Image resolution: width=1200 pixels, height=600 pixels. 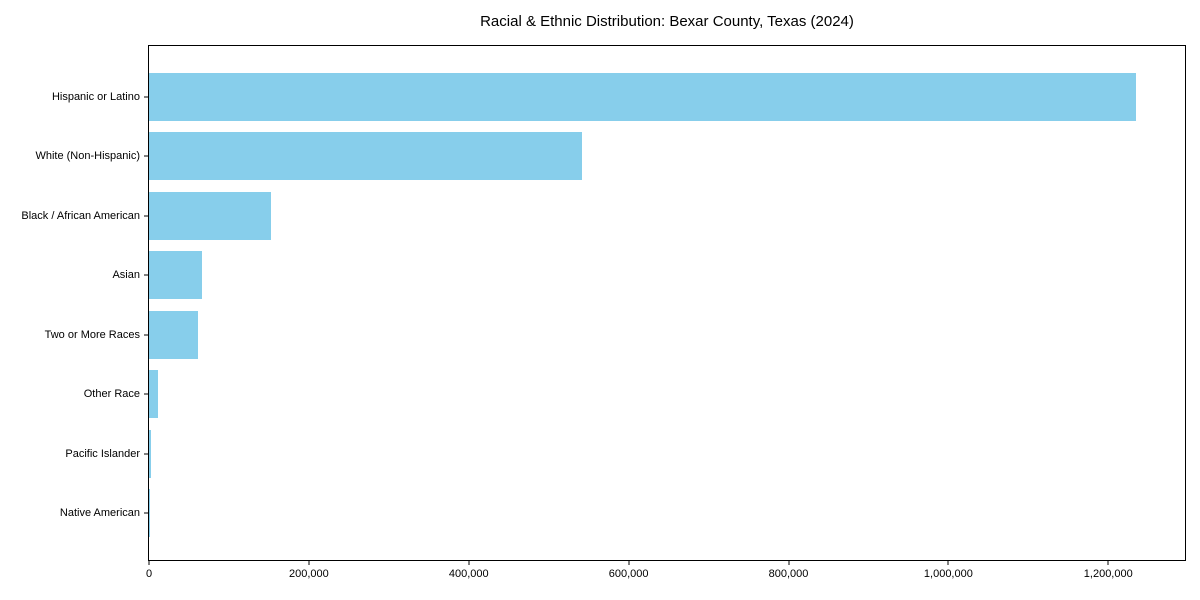 I want to click on y-tick-label: Two or More Races, so click(x=92, y=334).